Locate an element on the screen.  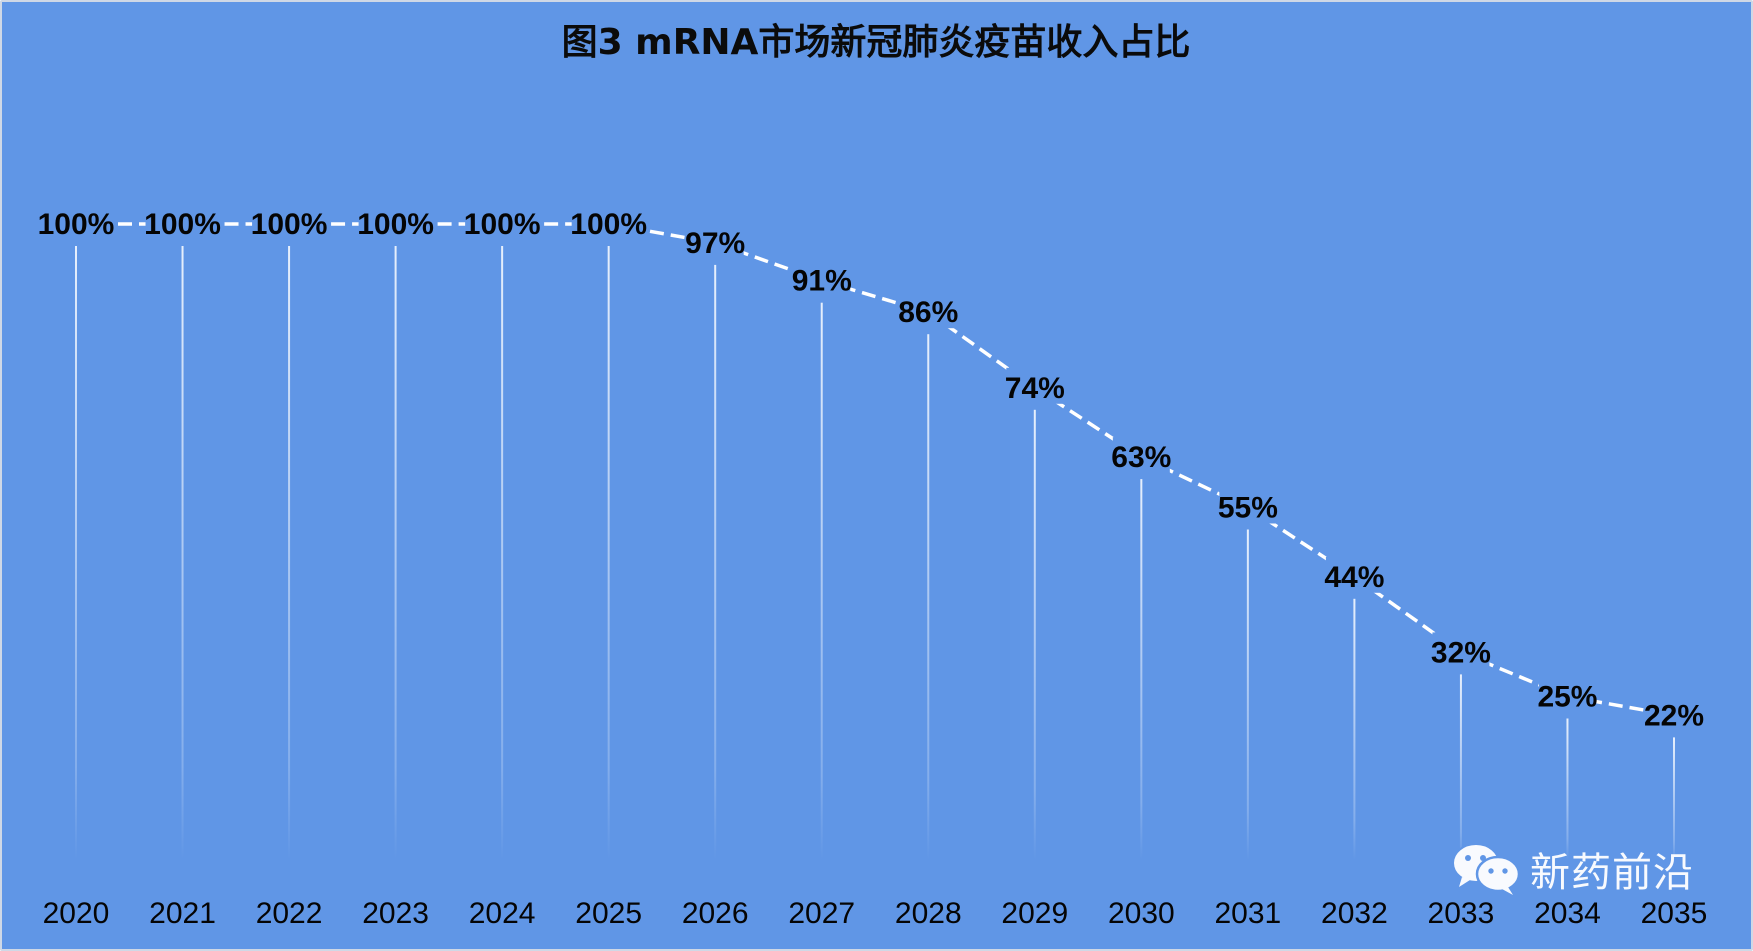
x-tick-2027: 2027 is located at coordinates (821, 913).